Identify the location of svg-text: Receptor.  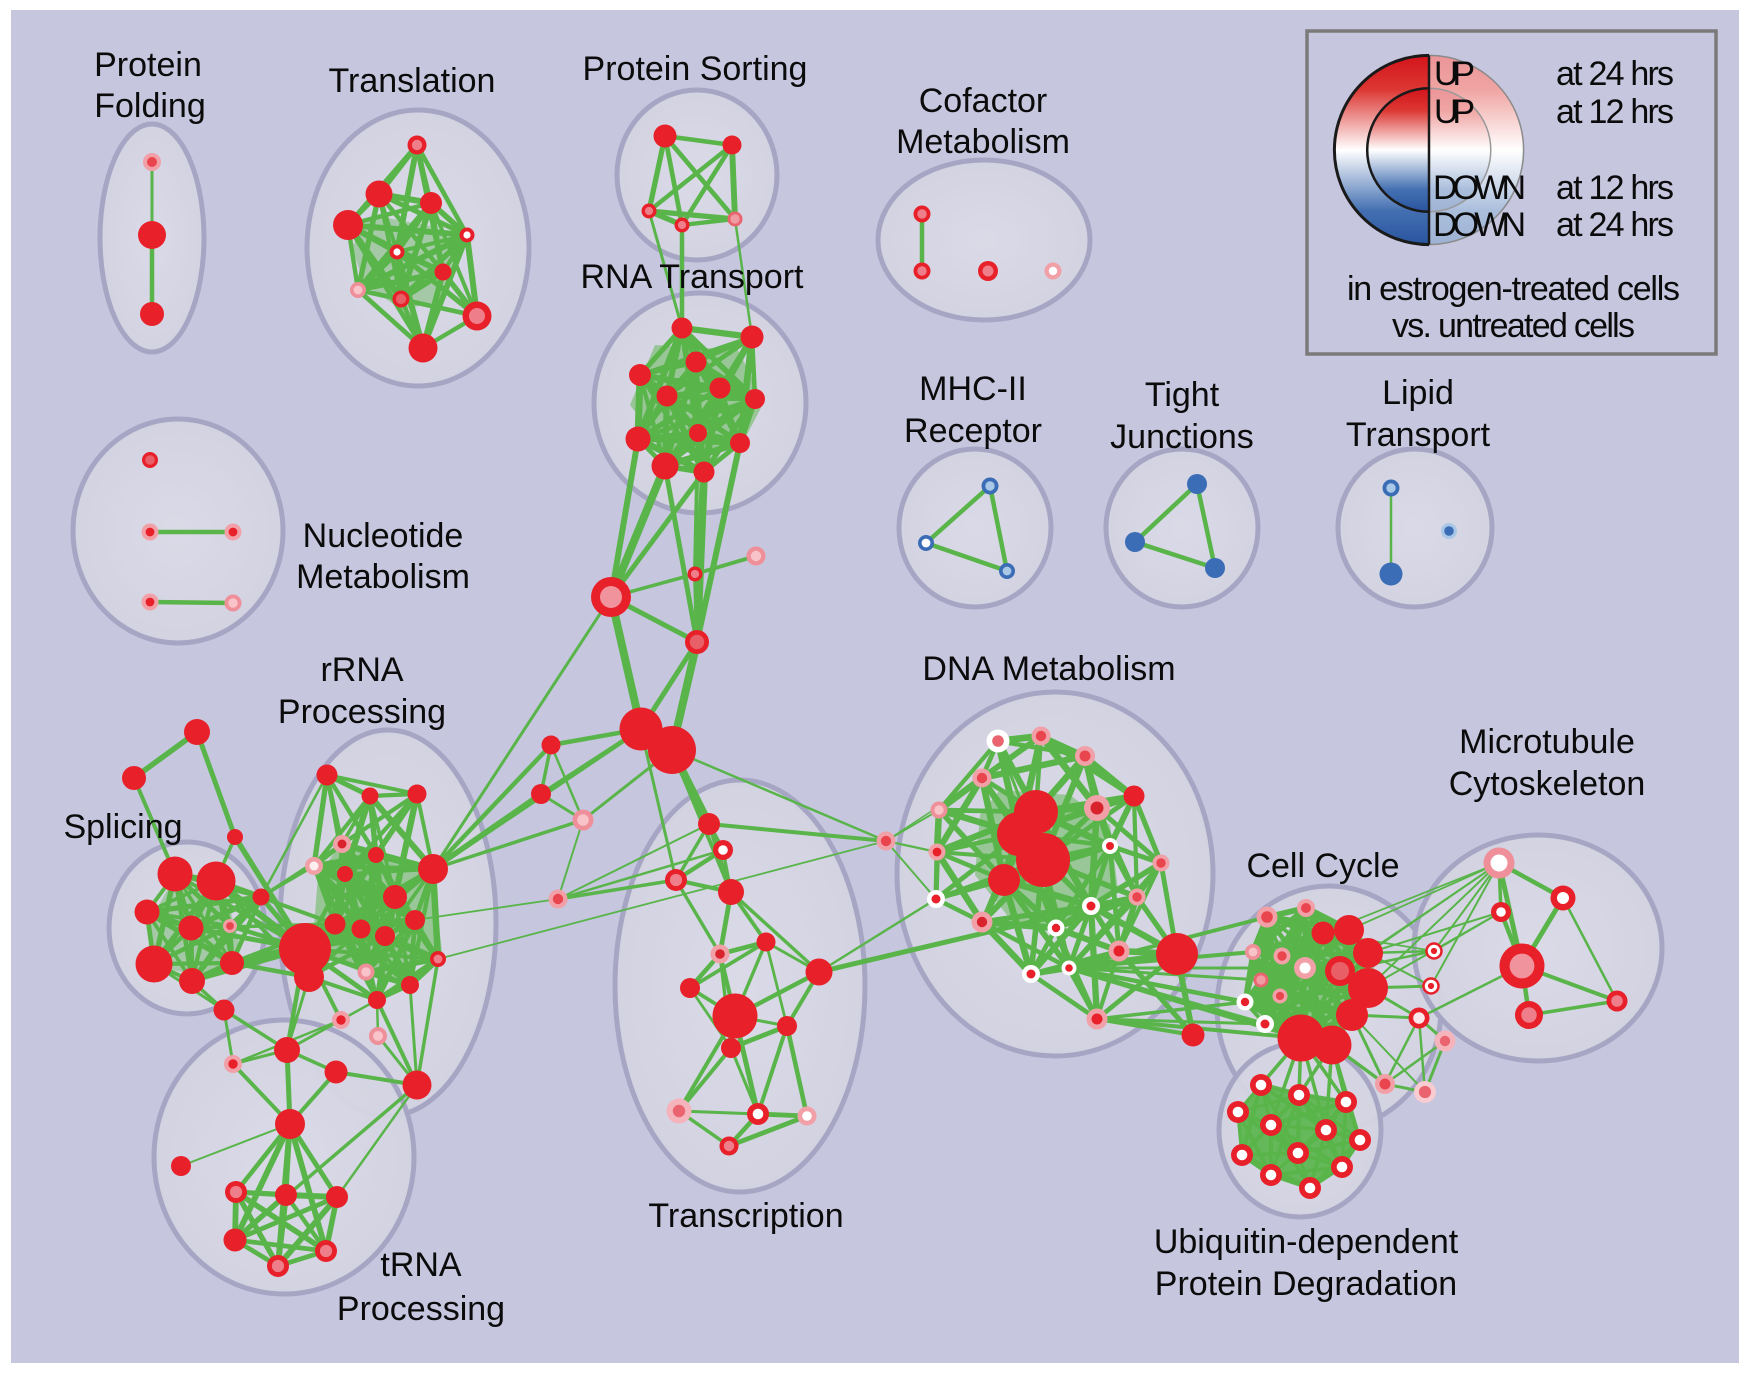
(973, 431).